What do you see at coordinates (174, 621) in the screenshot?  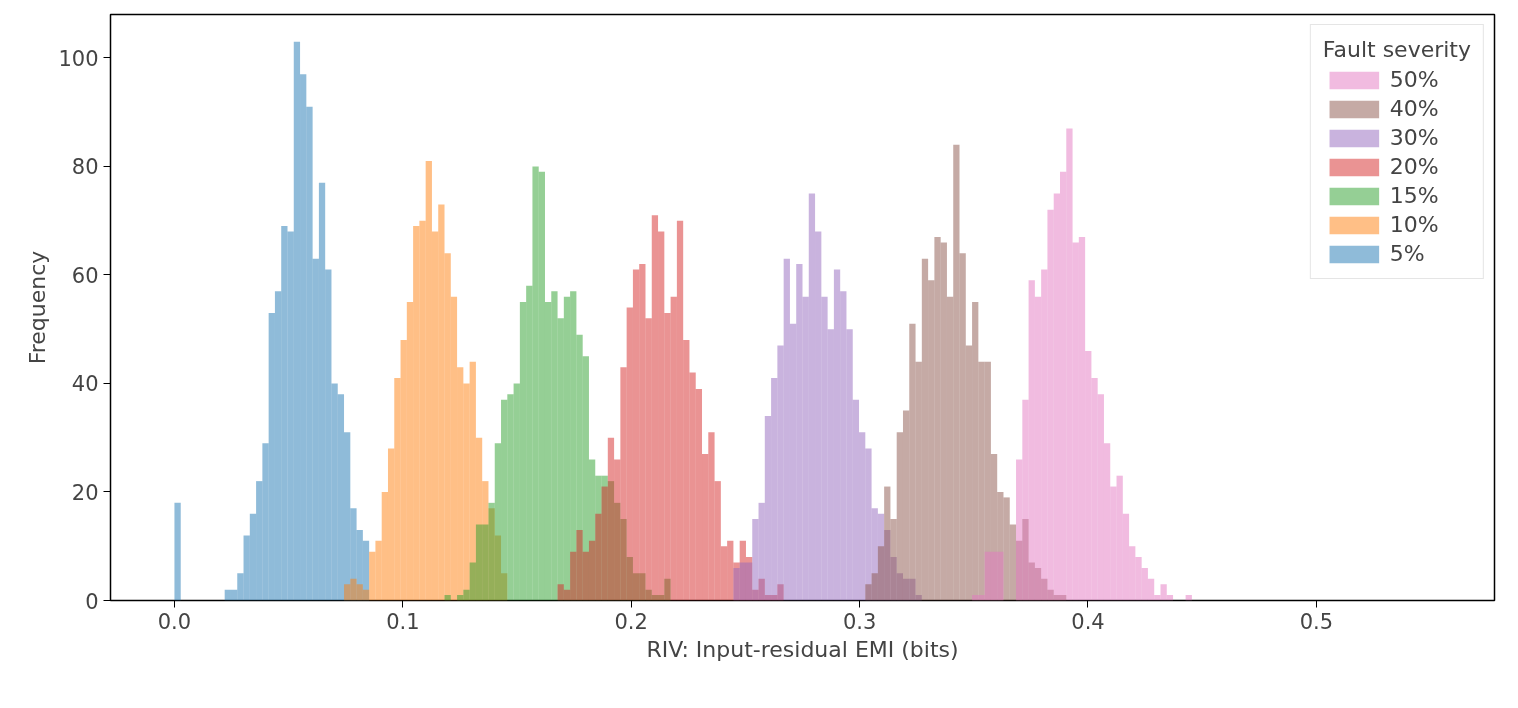 I see `x-tick-label: 0.0` at bounding box center [174, 621].